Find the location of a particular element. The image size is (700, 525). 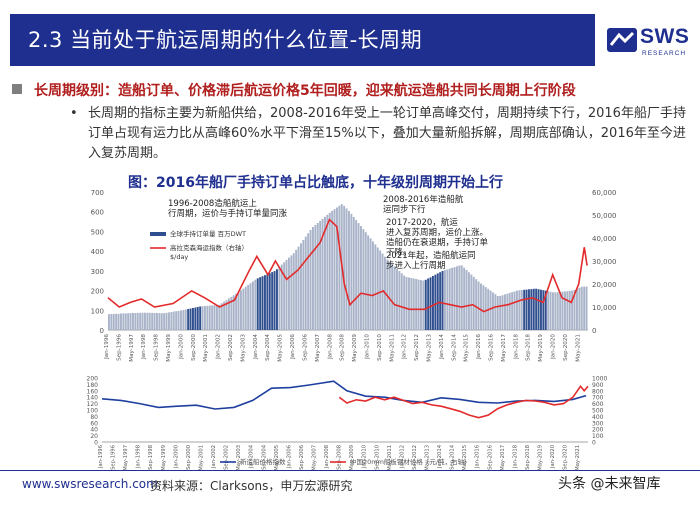

steel-plate-price-line is located at coordinates (463, 401).